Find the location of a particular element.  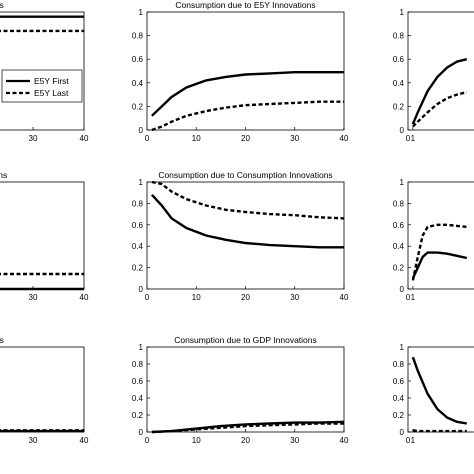

panel-title: n Innovations is located at coordinates (3, 175).